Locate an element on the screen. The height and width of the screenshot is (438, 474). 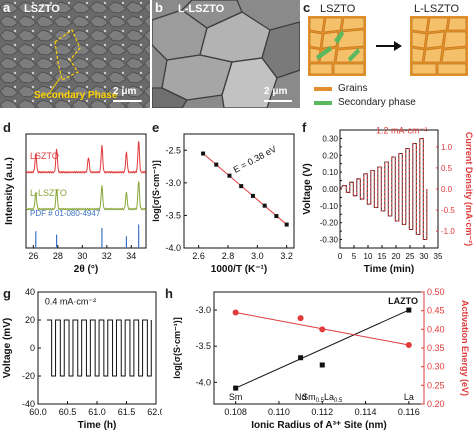
y-tick-label-e-3: -2.5 is located at coordinates (173, 150).